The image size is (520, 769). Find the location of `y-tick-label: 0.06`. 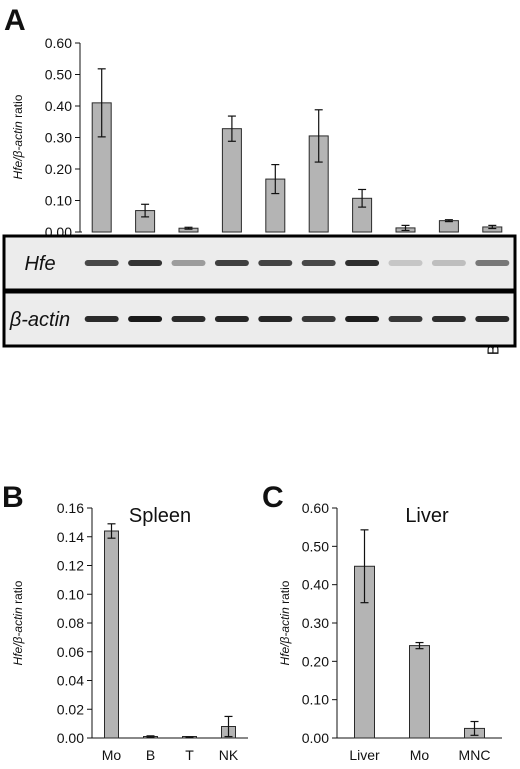

y-tick-label: 0.06 is located at coordinates (70, 652).